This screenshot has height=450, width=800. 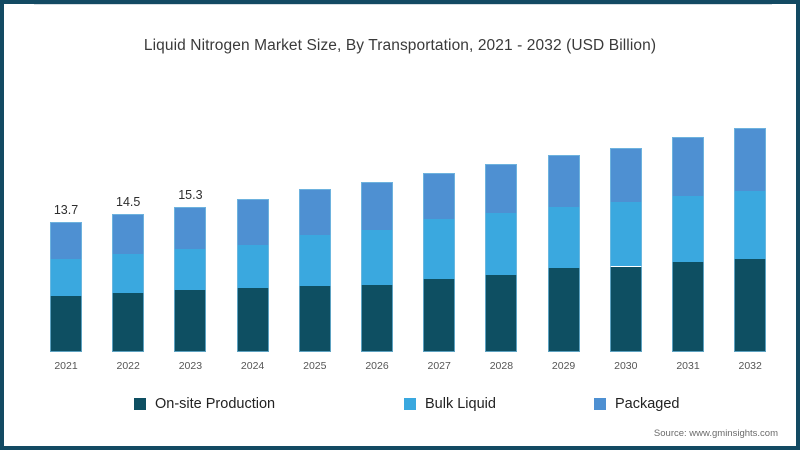 I want to click on bar-segment-on-site-production-2026, so click(x=377, y=318).